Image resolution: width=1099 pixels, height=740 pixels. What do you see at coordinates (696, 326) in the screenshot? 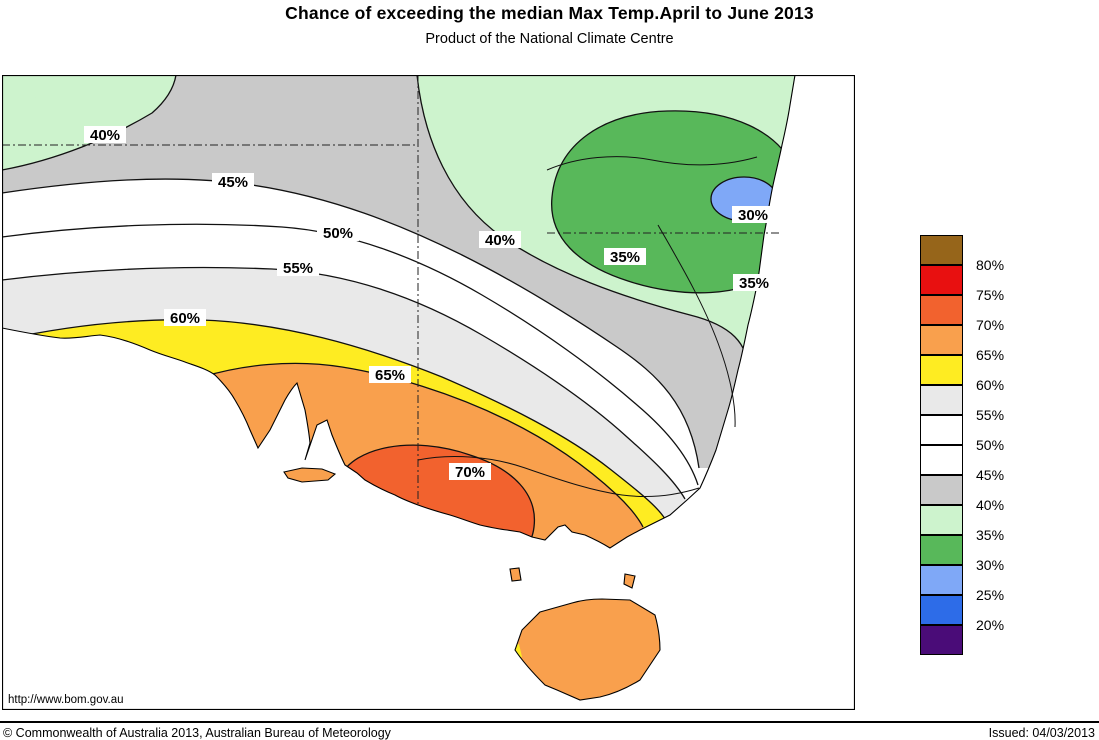
I see `river-darling-lower` at bounding box center [696, 326].